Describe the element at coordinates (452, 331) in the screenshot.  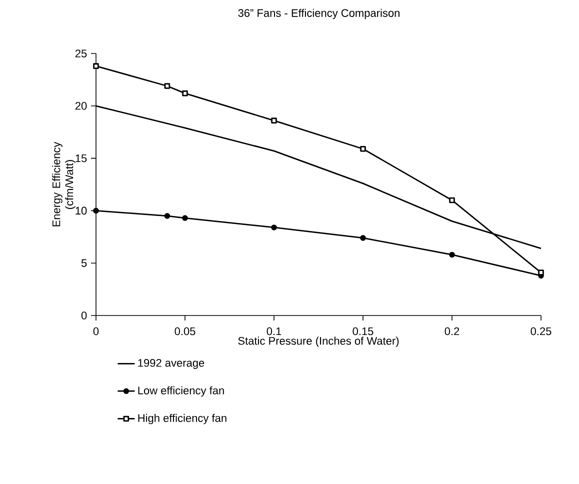
I see `x-tick-label: 0.2` at that location.